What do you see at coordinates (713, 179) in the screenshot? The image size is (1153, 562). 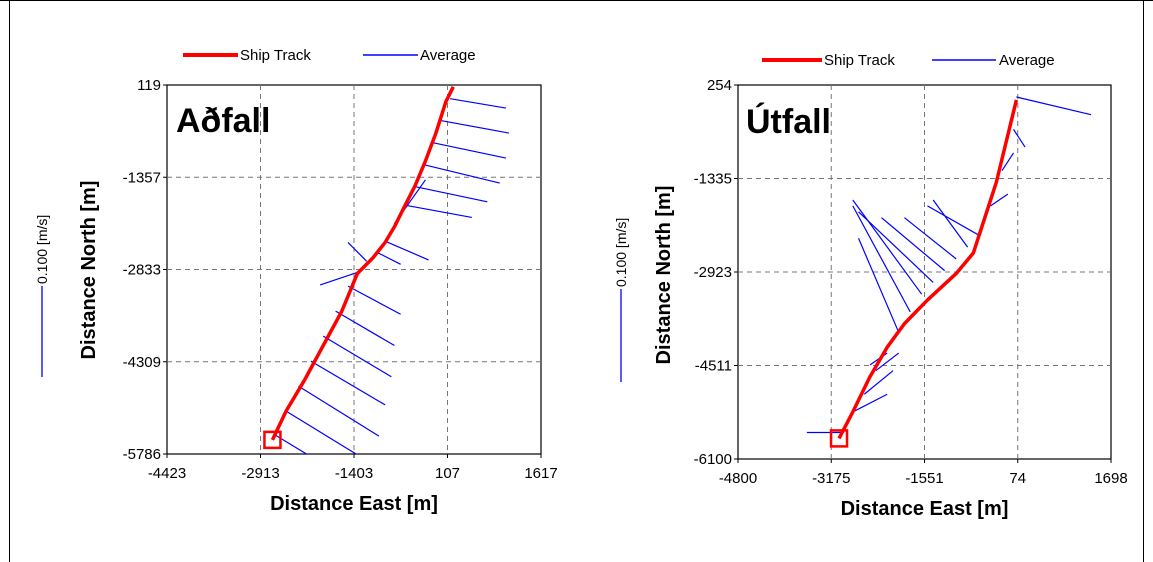 I see `y-tick-label: -1335` at bounding box center [713, 179].